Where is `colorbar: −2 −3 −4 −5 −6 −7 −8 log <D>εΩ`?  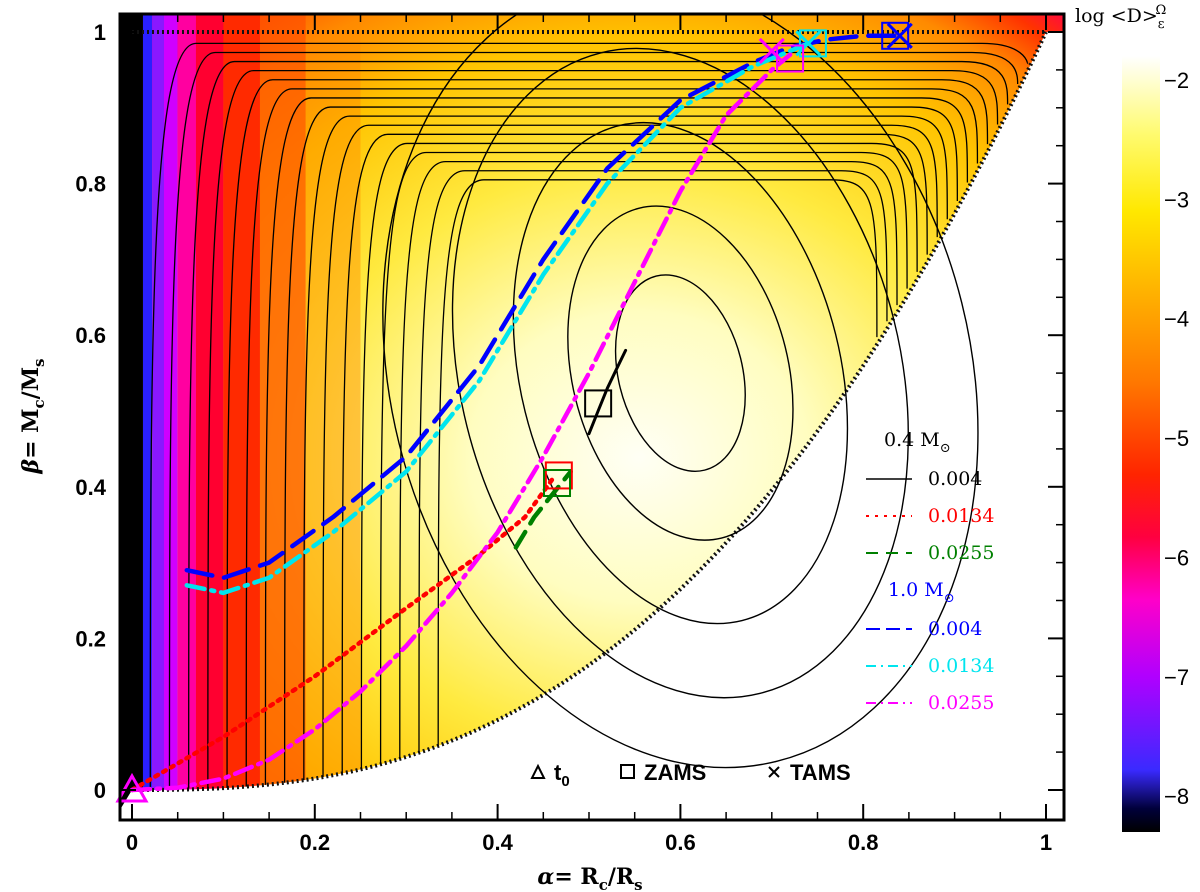
colorbar: −2 −3 −4 −5 −6 −7 −8 log <D>εΩ is located at coordinates (1132, 417).